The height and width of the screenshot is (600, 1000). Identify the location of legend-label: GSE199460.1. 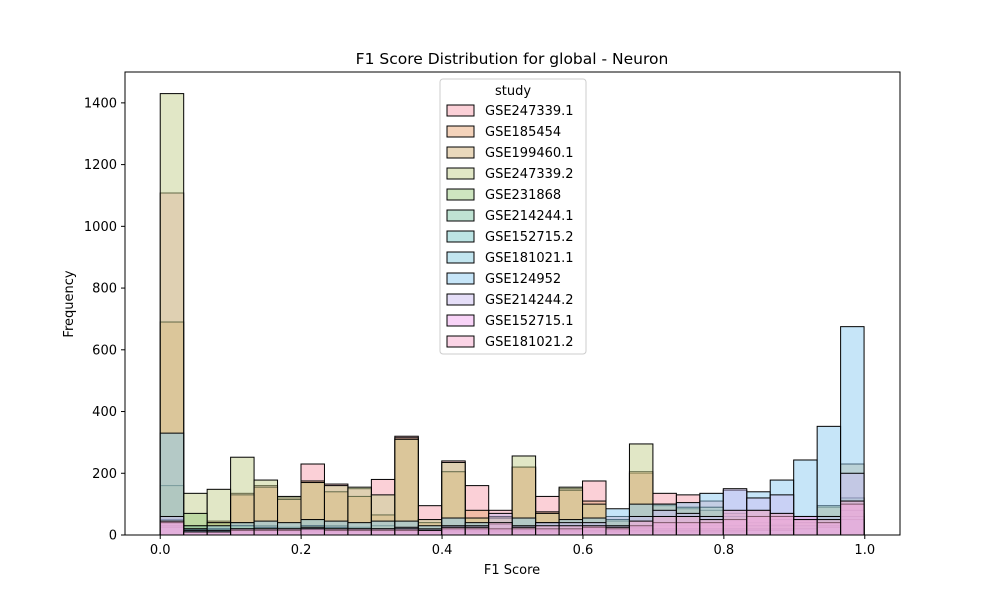
(529, 153).